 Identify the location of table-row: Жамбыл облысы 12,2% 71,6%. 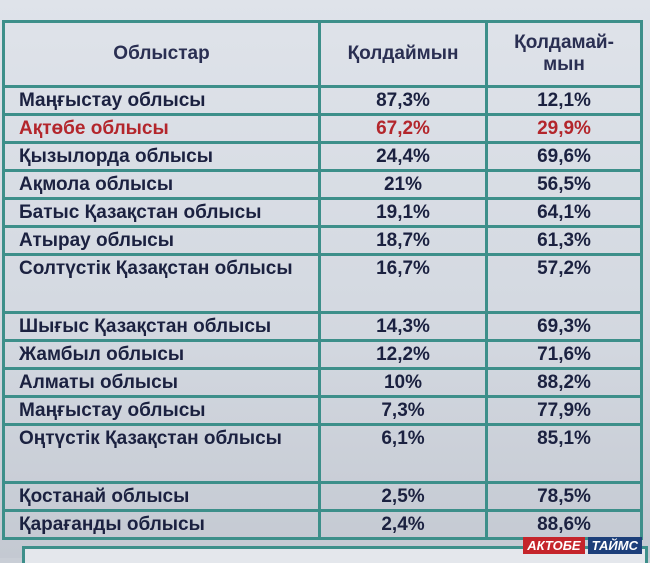
(322, 354).